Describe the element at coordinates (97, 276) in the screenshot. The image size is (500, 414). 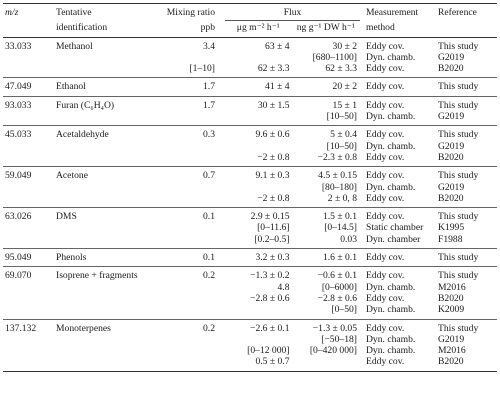
I see `cell-compound: Isoprene + fragments` at that location.